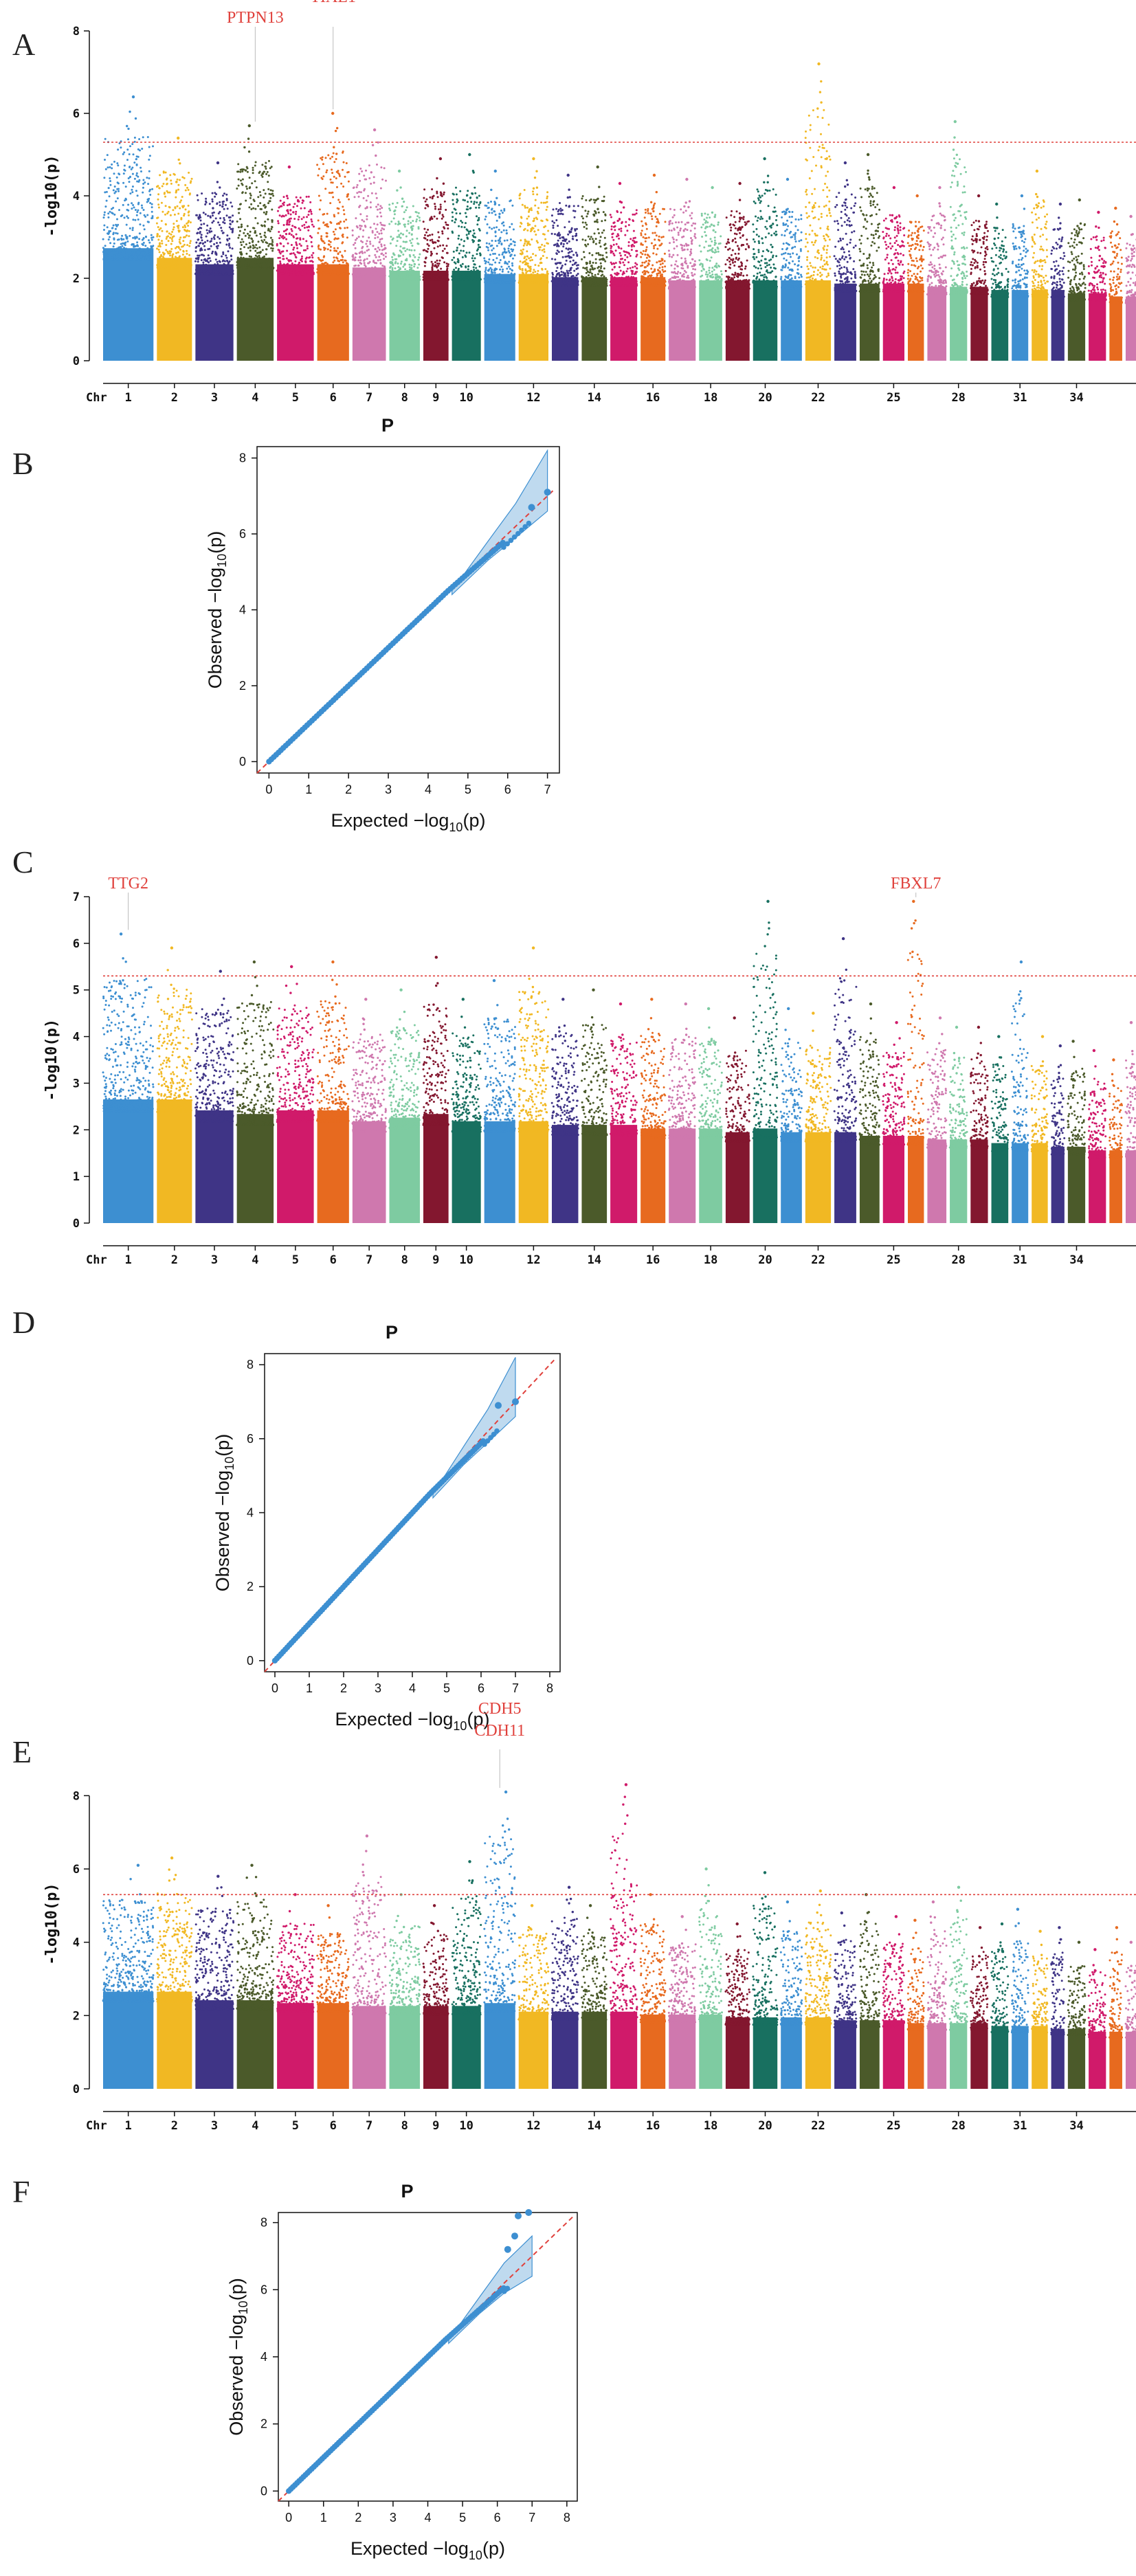 The height and width of the screenshot is (2576, 1136). What do you see at coordinates (404, 315) in the screenshot?
I see `chromosome-8-bulk` at bounding box center [404, 315].